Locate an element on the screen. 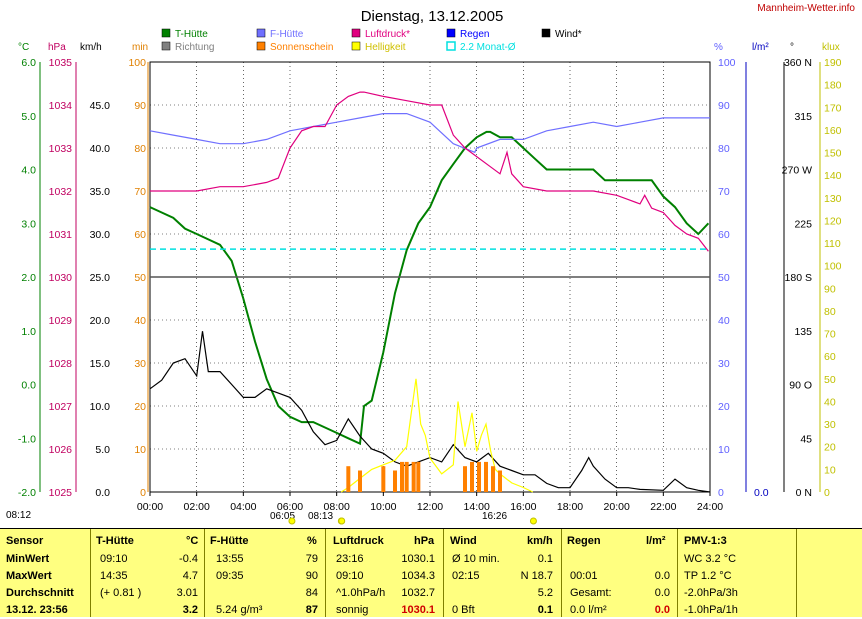 The height and width of the screenshot is (619, 862). axis-unit-lm2: l/m² is located at coordinates (760, 47).